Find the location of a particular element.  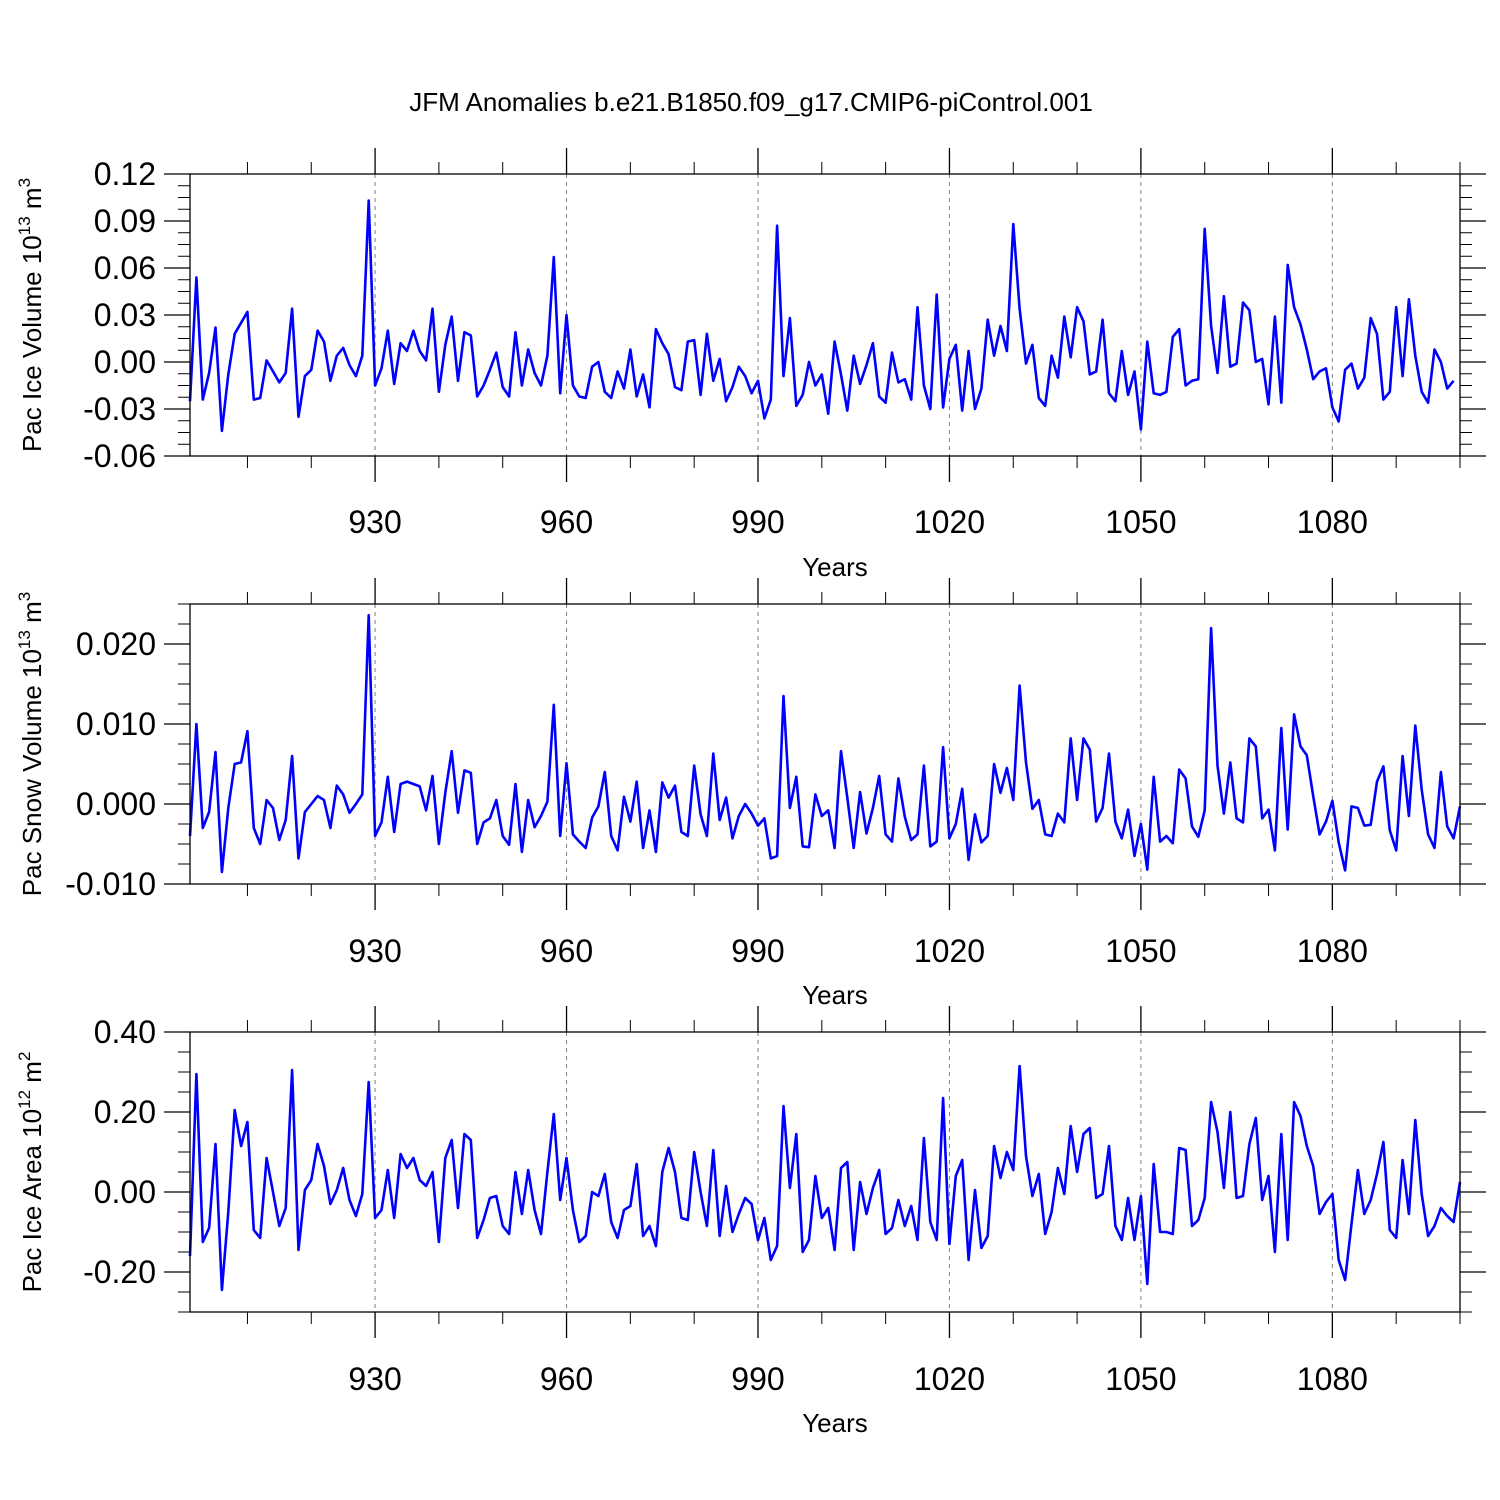

y-tick-label: 0.03 is located at coordinates (125, 315).